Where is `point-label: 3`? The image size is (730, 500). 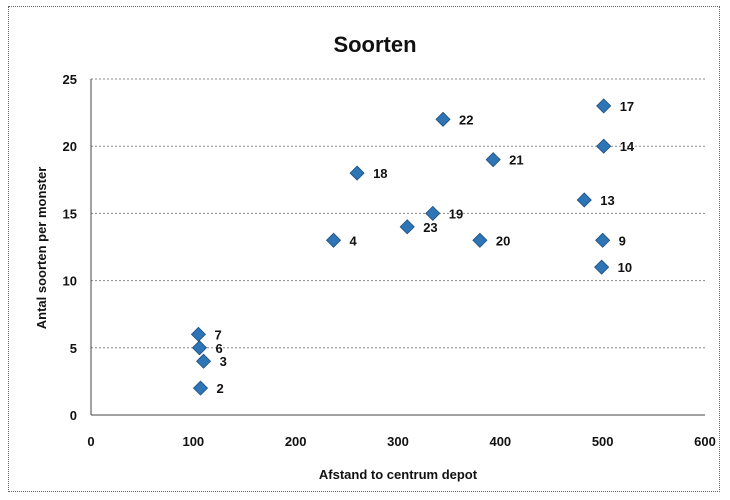 point-label: 3 is located at coordinates (223, 361).